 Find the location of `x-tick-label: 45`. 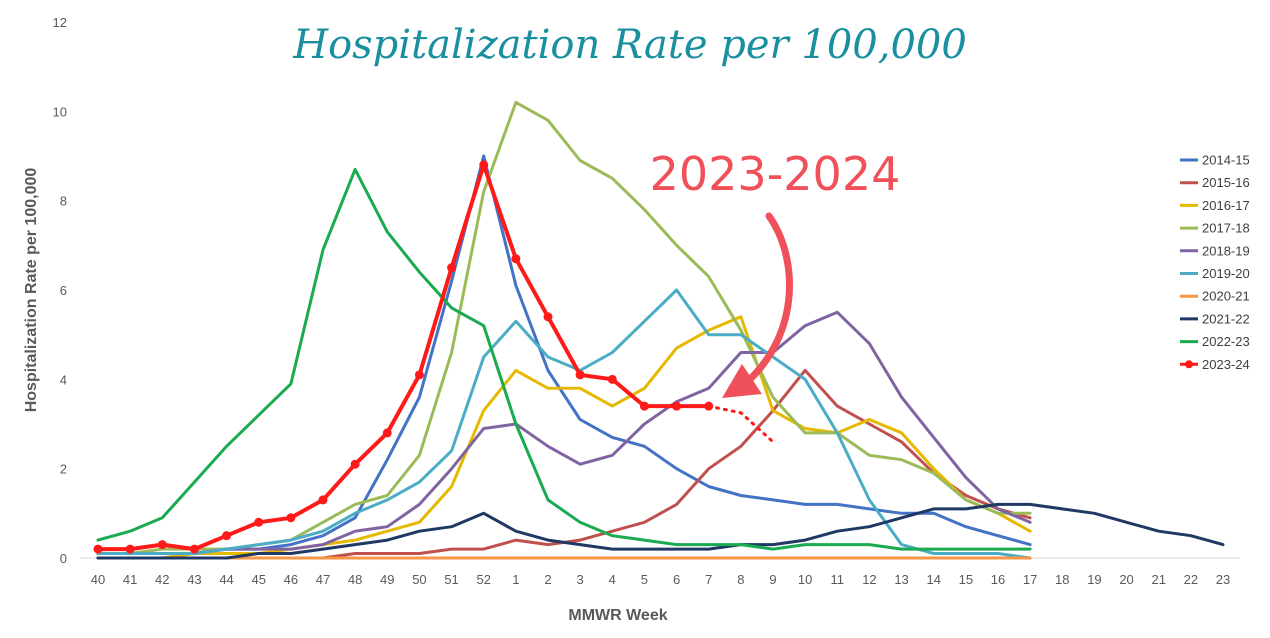

x-tick-label: 45 is located at coordinates (258, 579).